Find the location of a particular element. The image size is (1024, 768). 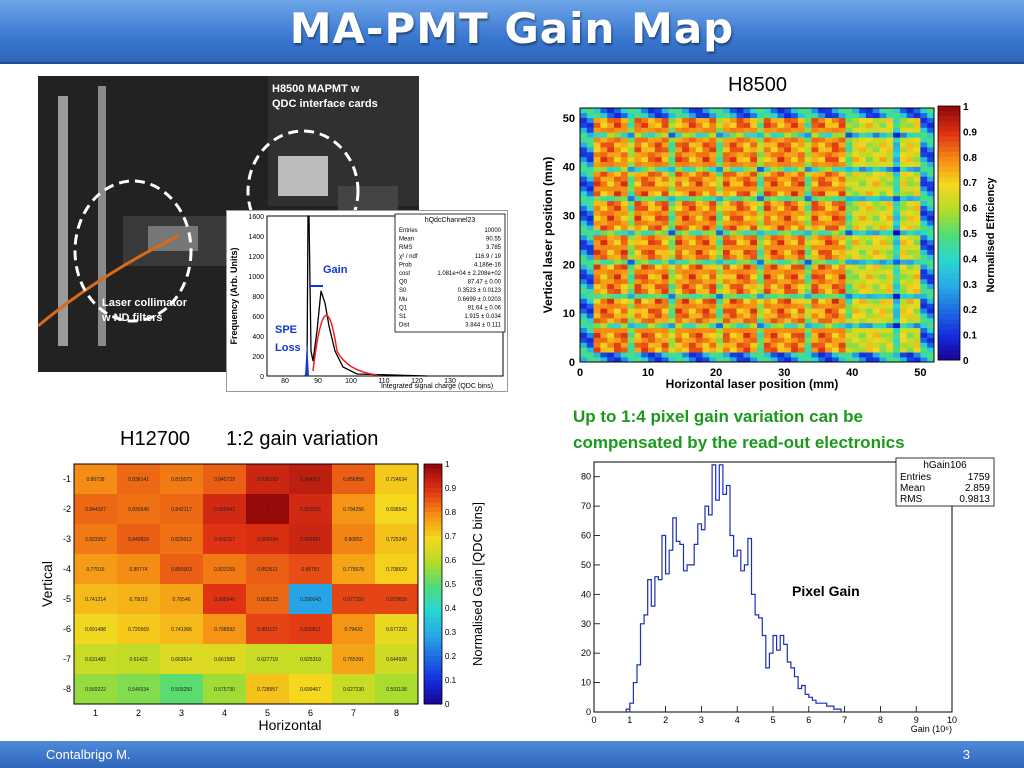

h12700-cell-value: 0.677220 is located at coordinates (396, 630).